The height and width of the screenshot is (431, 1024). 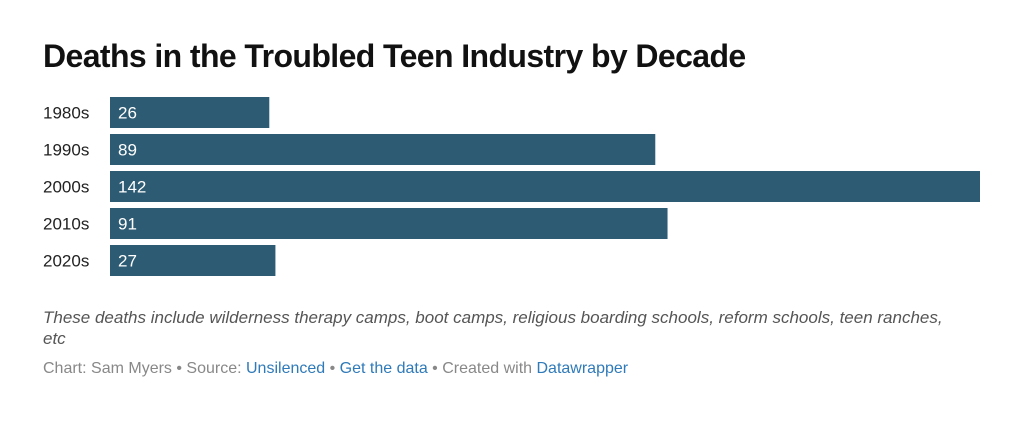 What do you see at coordinates (193, 260) in the screenshot?
I see `bar-2020s` at bounding box center [193, 260].